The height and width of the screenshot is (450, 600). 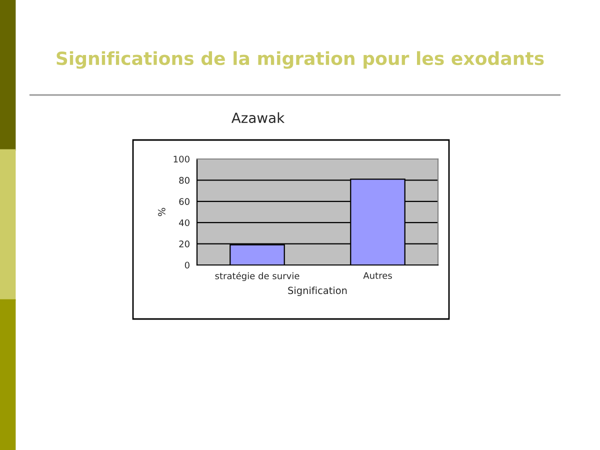 I want to click on y-tick-label: 80, so click(x=184, y=180).